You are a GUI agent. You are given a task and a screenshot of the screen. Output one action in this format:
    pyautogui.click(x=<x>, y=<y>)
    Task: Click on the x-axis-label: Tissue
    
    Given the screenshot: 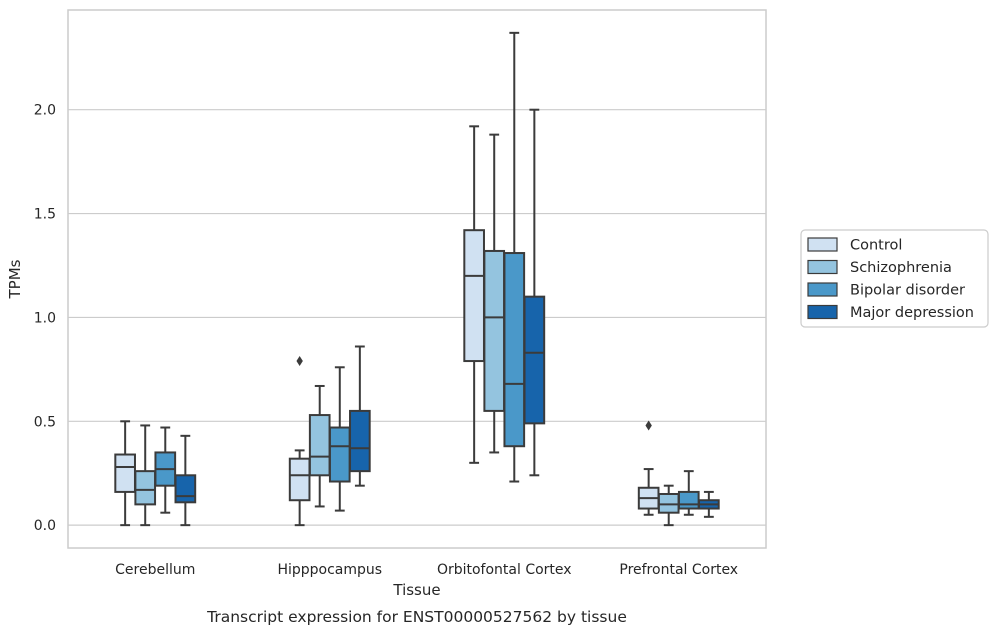 What is the action you would take?
    pyautogui.click(x=416, y=590)
    